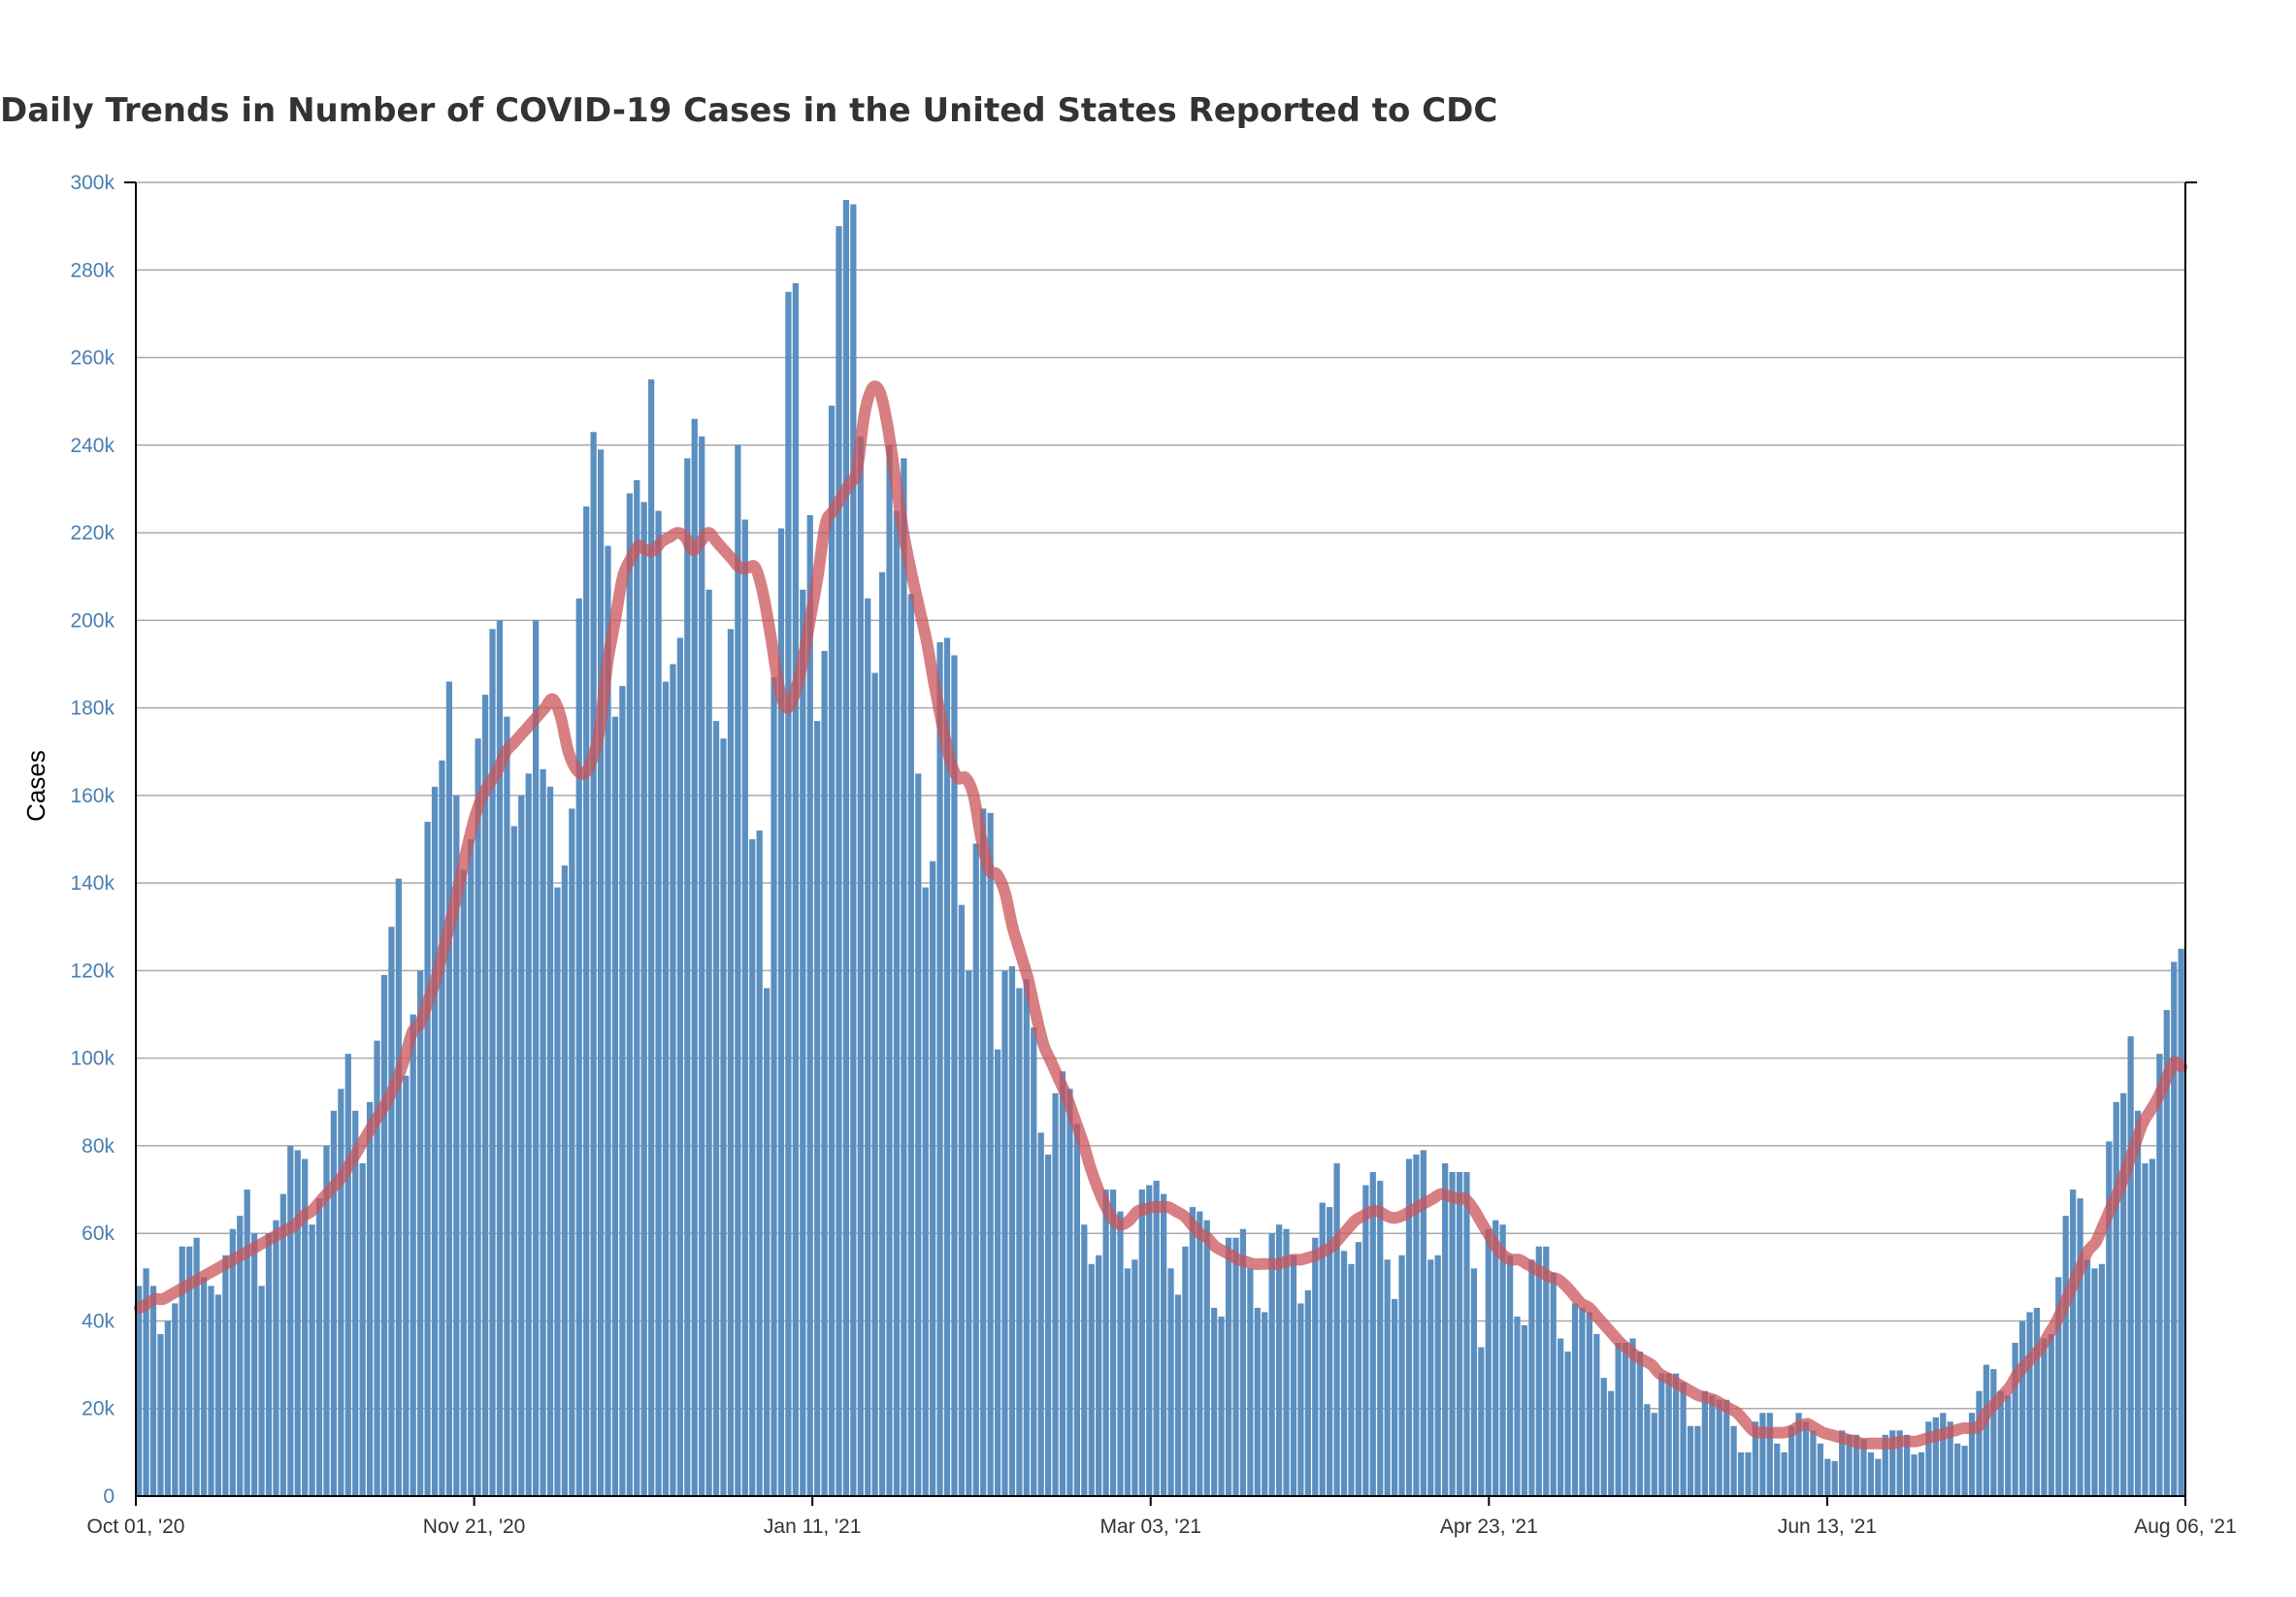 The image size is (2296, 1597). I want to click on y-tick-label-8: 160k, so click(92, 796).